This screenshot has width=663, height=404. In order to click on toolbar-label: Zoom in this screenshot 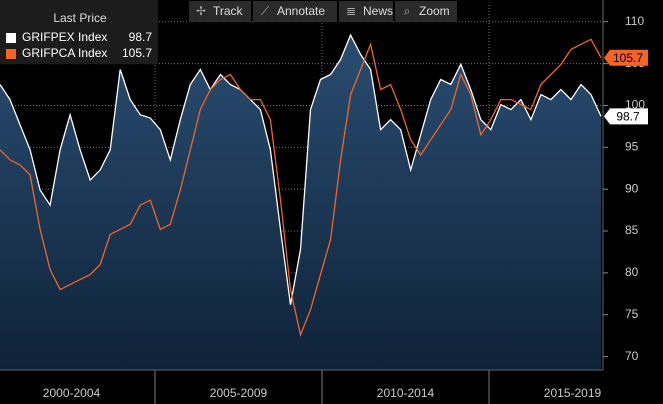, I will do `click(434, 11)`.